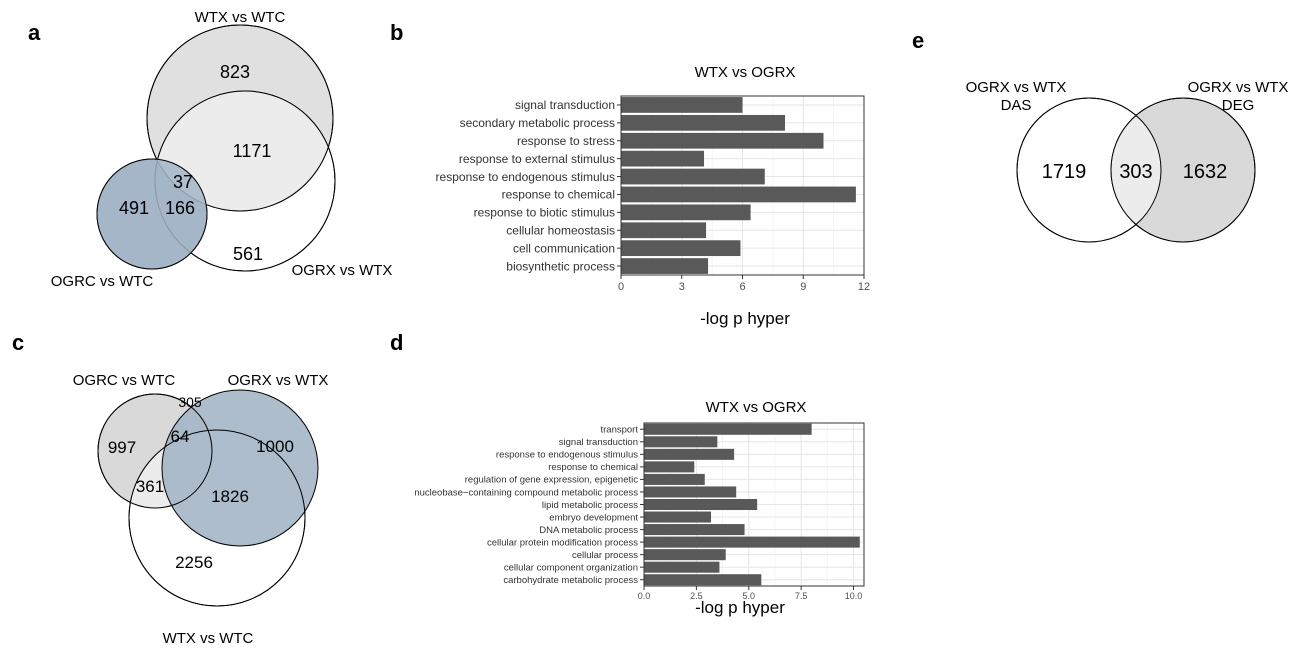  What do you see at coordinates (742, 287) in the screenshot?
I see `x-tick-label: 6` at bounding box center [742, 287].